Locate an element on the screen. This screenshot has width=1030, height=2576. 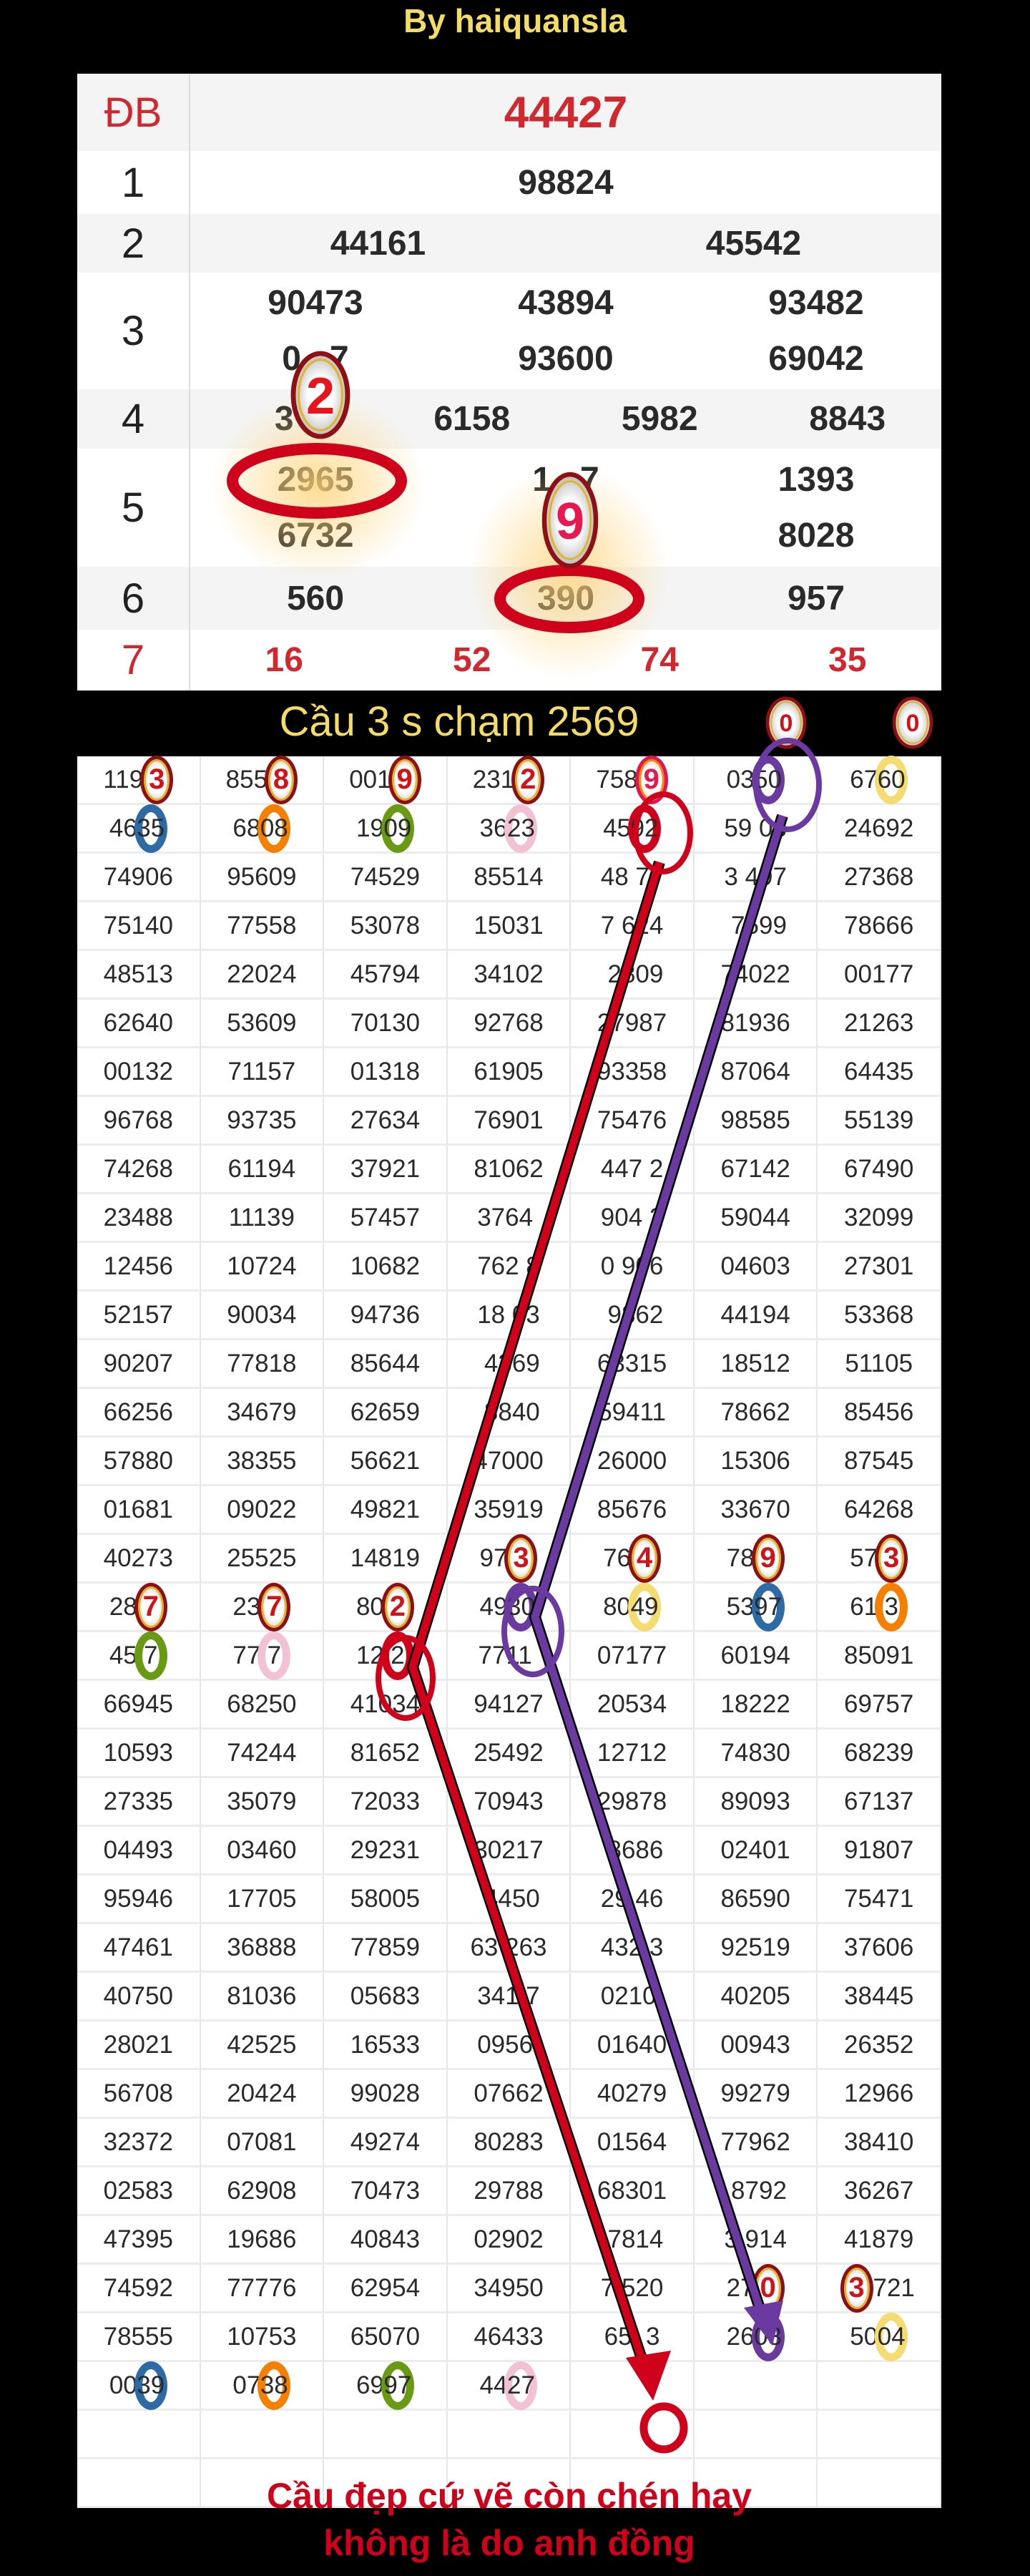
cell-number: 36 is located at coordinates (493, 828).